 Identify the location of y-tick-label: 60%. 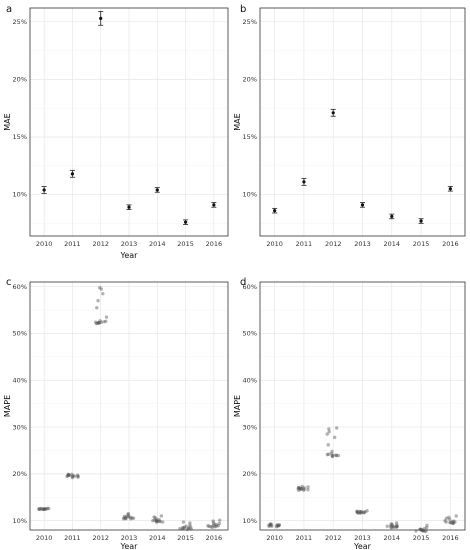
(20, 287).